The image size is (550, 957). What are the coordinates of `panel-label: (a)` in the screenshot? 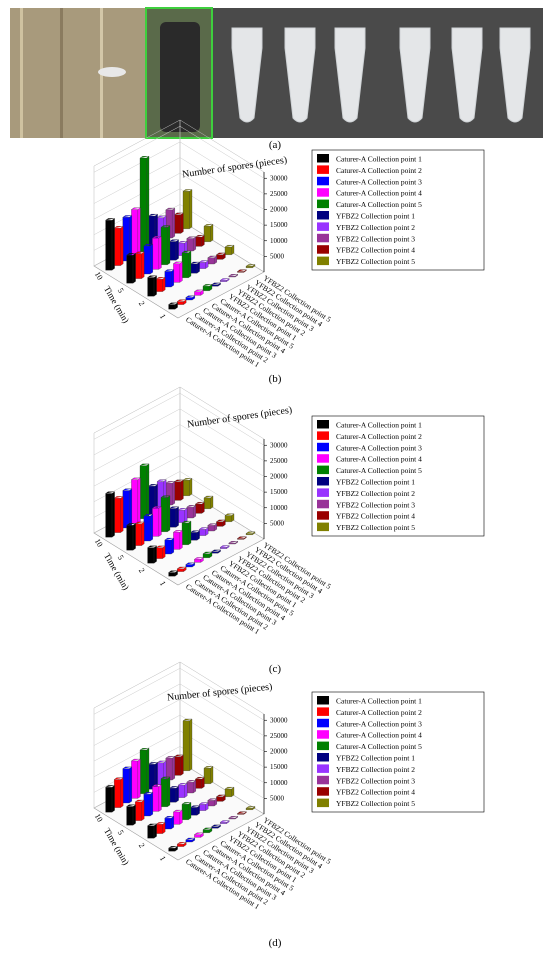 It's located at (275, 145).